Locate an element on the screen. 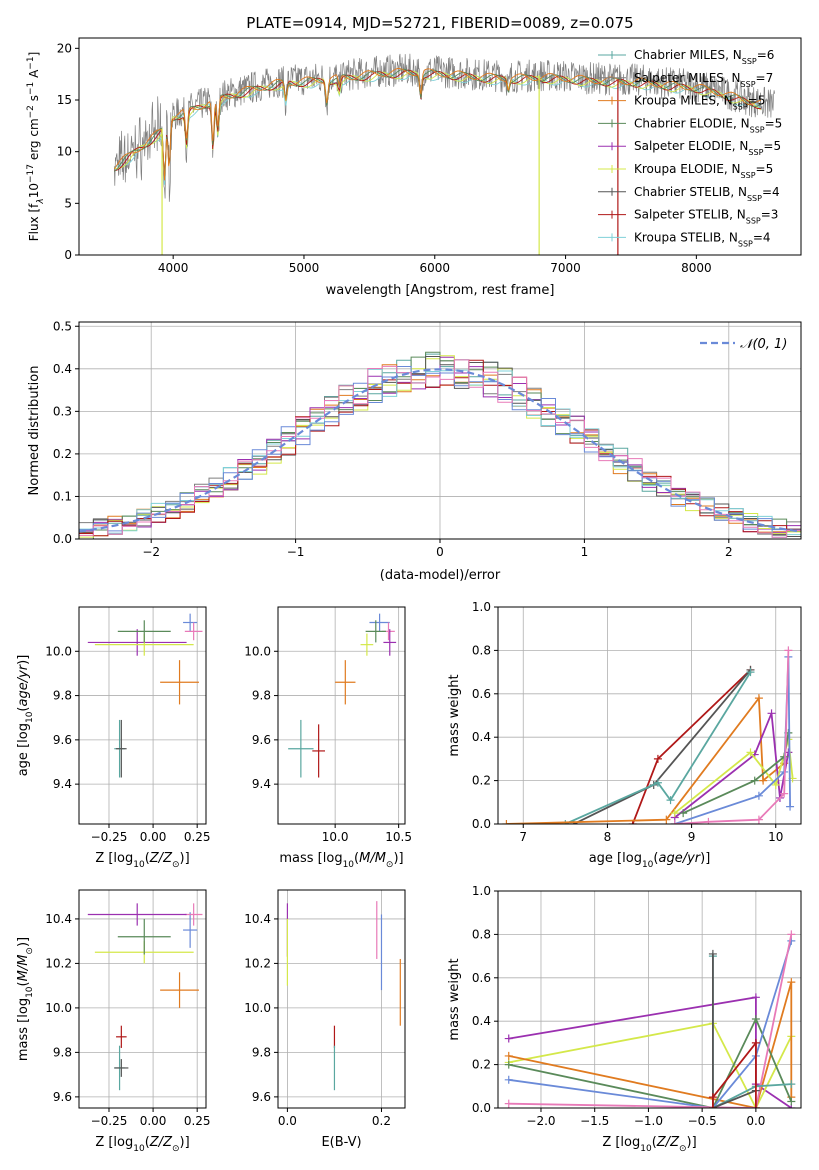 Image resolution: width=819 pixels, height=1170 pixels. x-axis-label: mass [log10(M/M⊙)] is located at coordinates (341, 860).